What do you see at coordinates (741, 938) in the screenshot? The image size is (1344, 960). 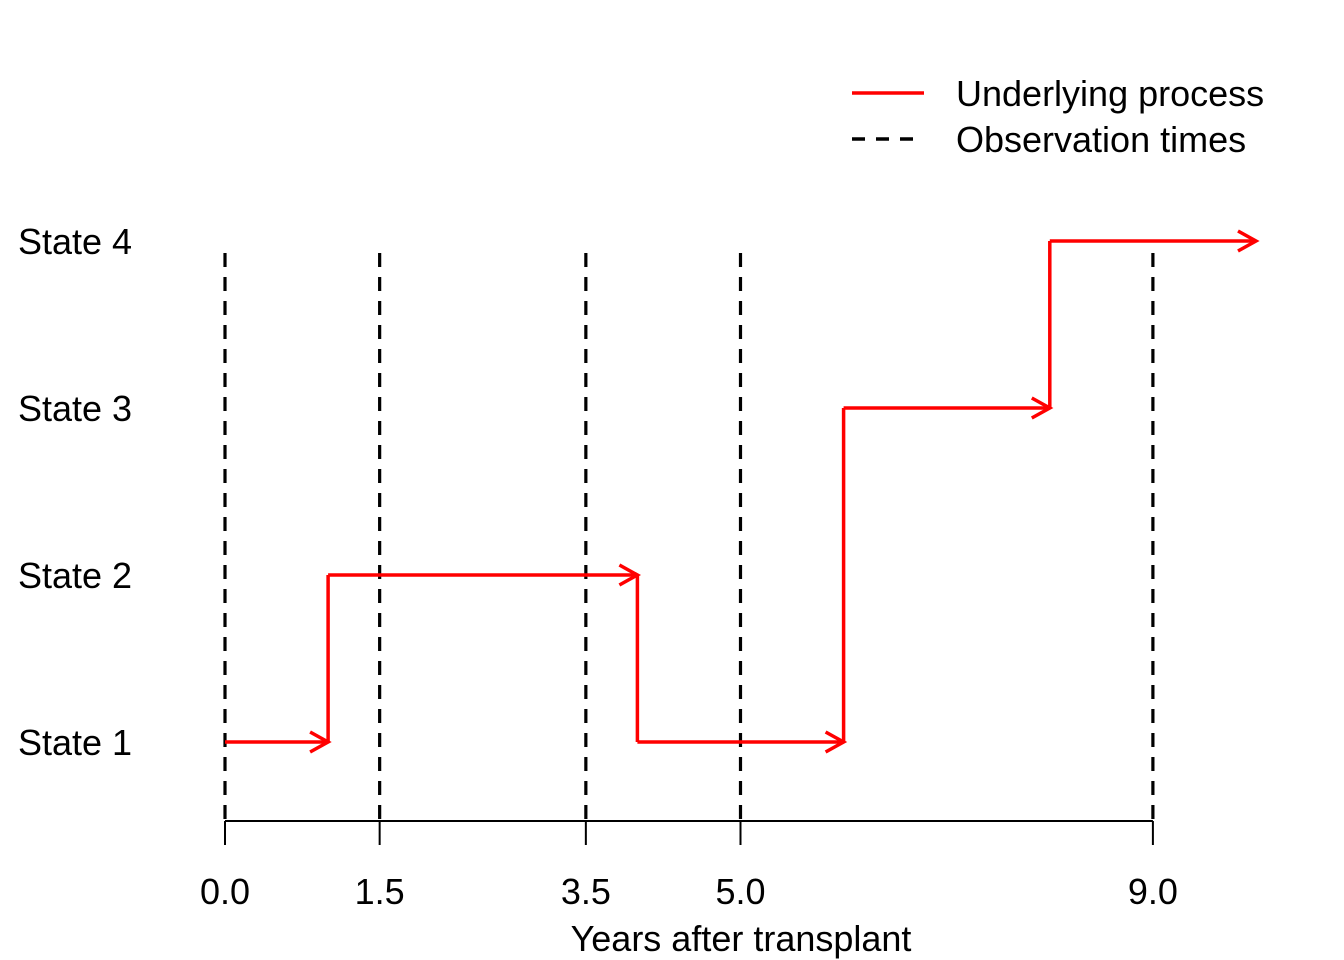 I see `x-axis-label: Years after transplant` at bounding box center [741, 938].